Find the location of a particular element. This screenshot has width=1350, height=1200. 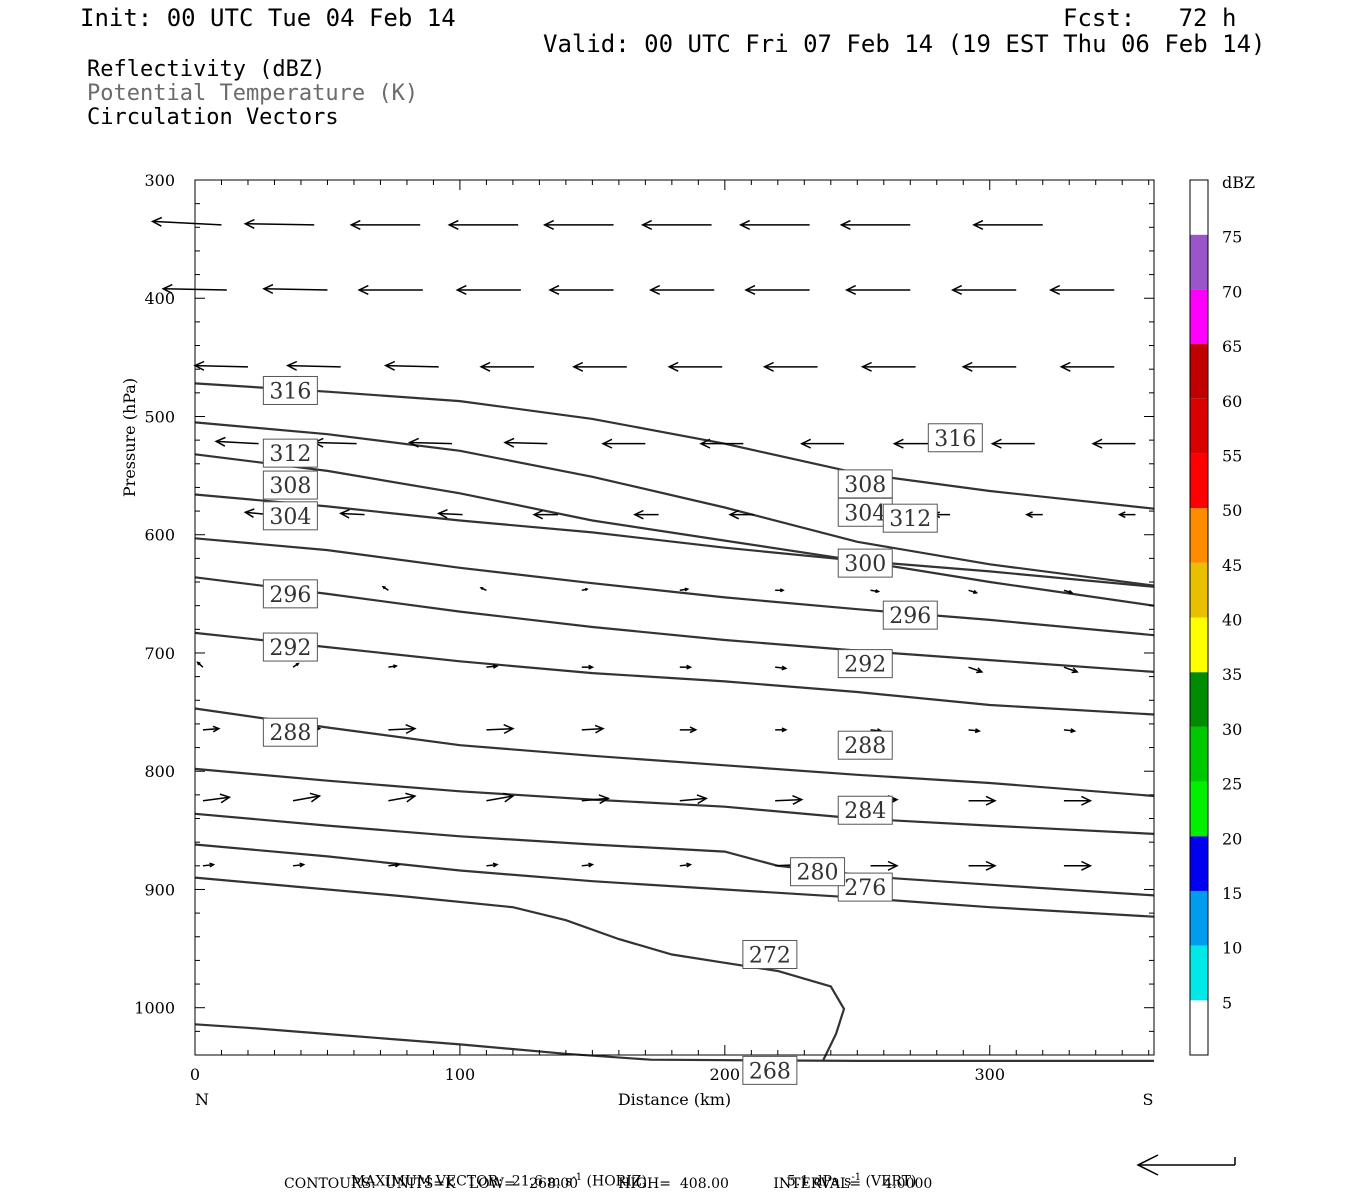

x-end-label: S is located at coordinates (1148, 1099).